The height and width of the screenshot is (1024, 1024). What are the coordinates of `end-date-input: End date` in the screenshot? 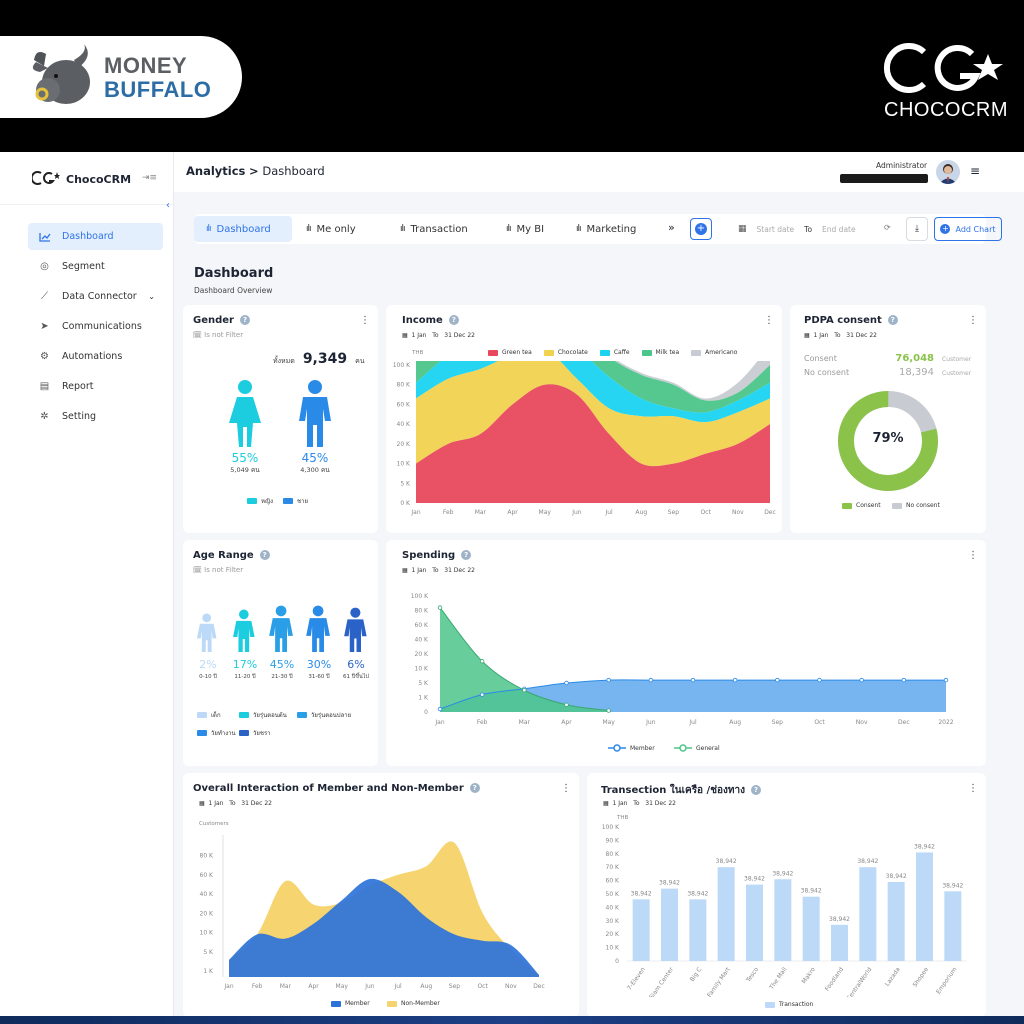 It's located at (839, 229).